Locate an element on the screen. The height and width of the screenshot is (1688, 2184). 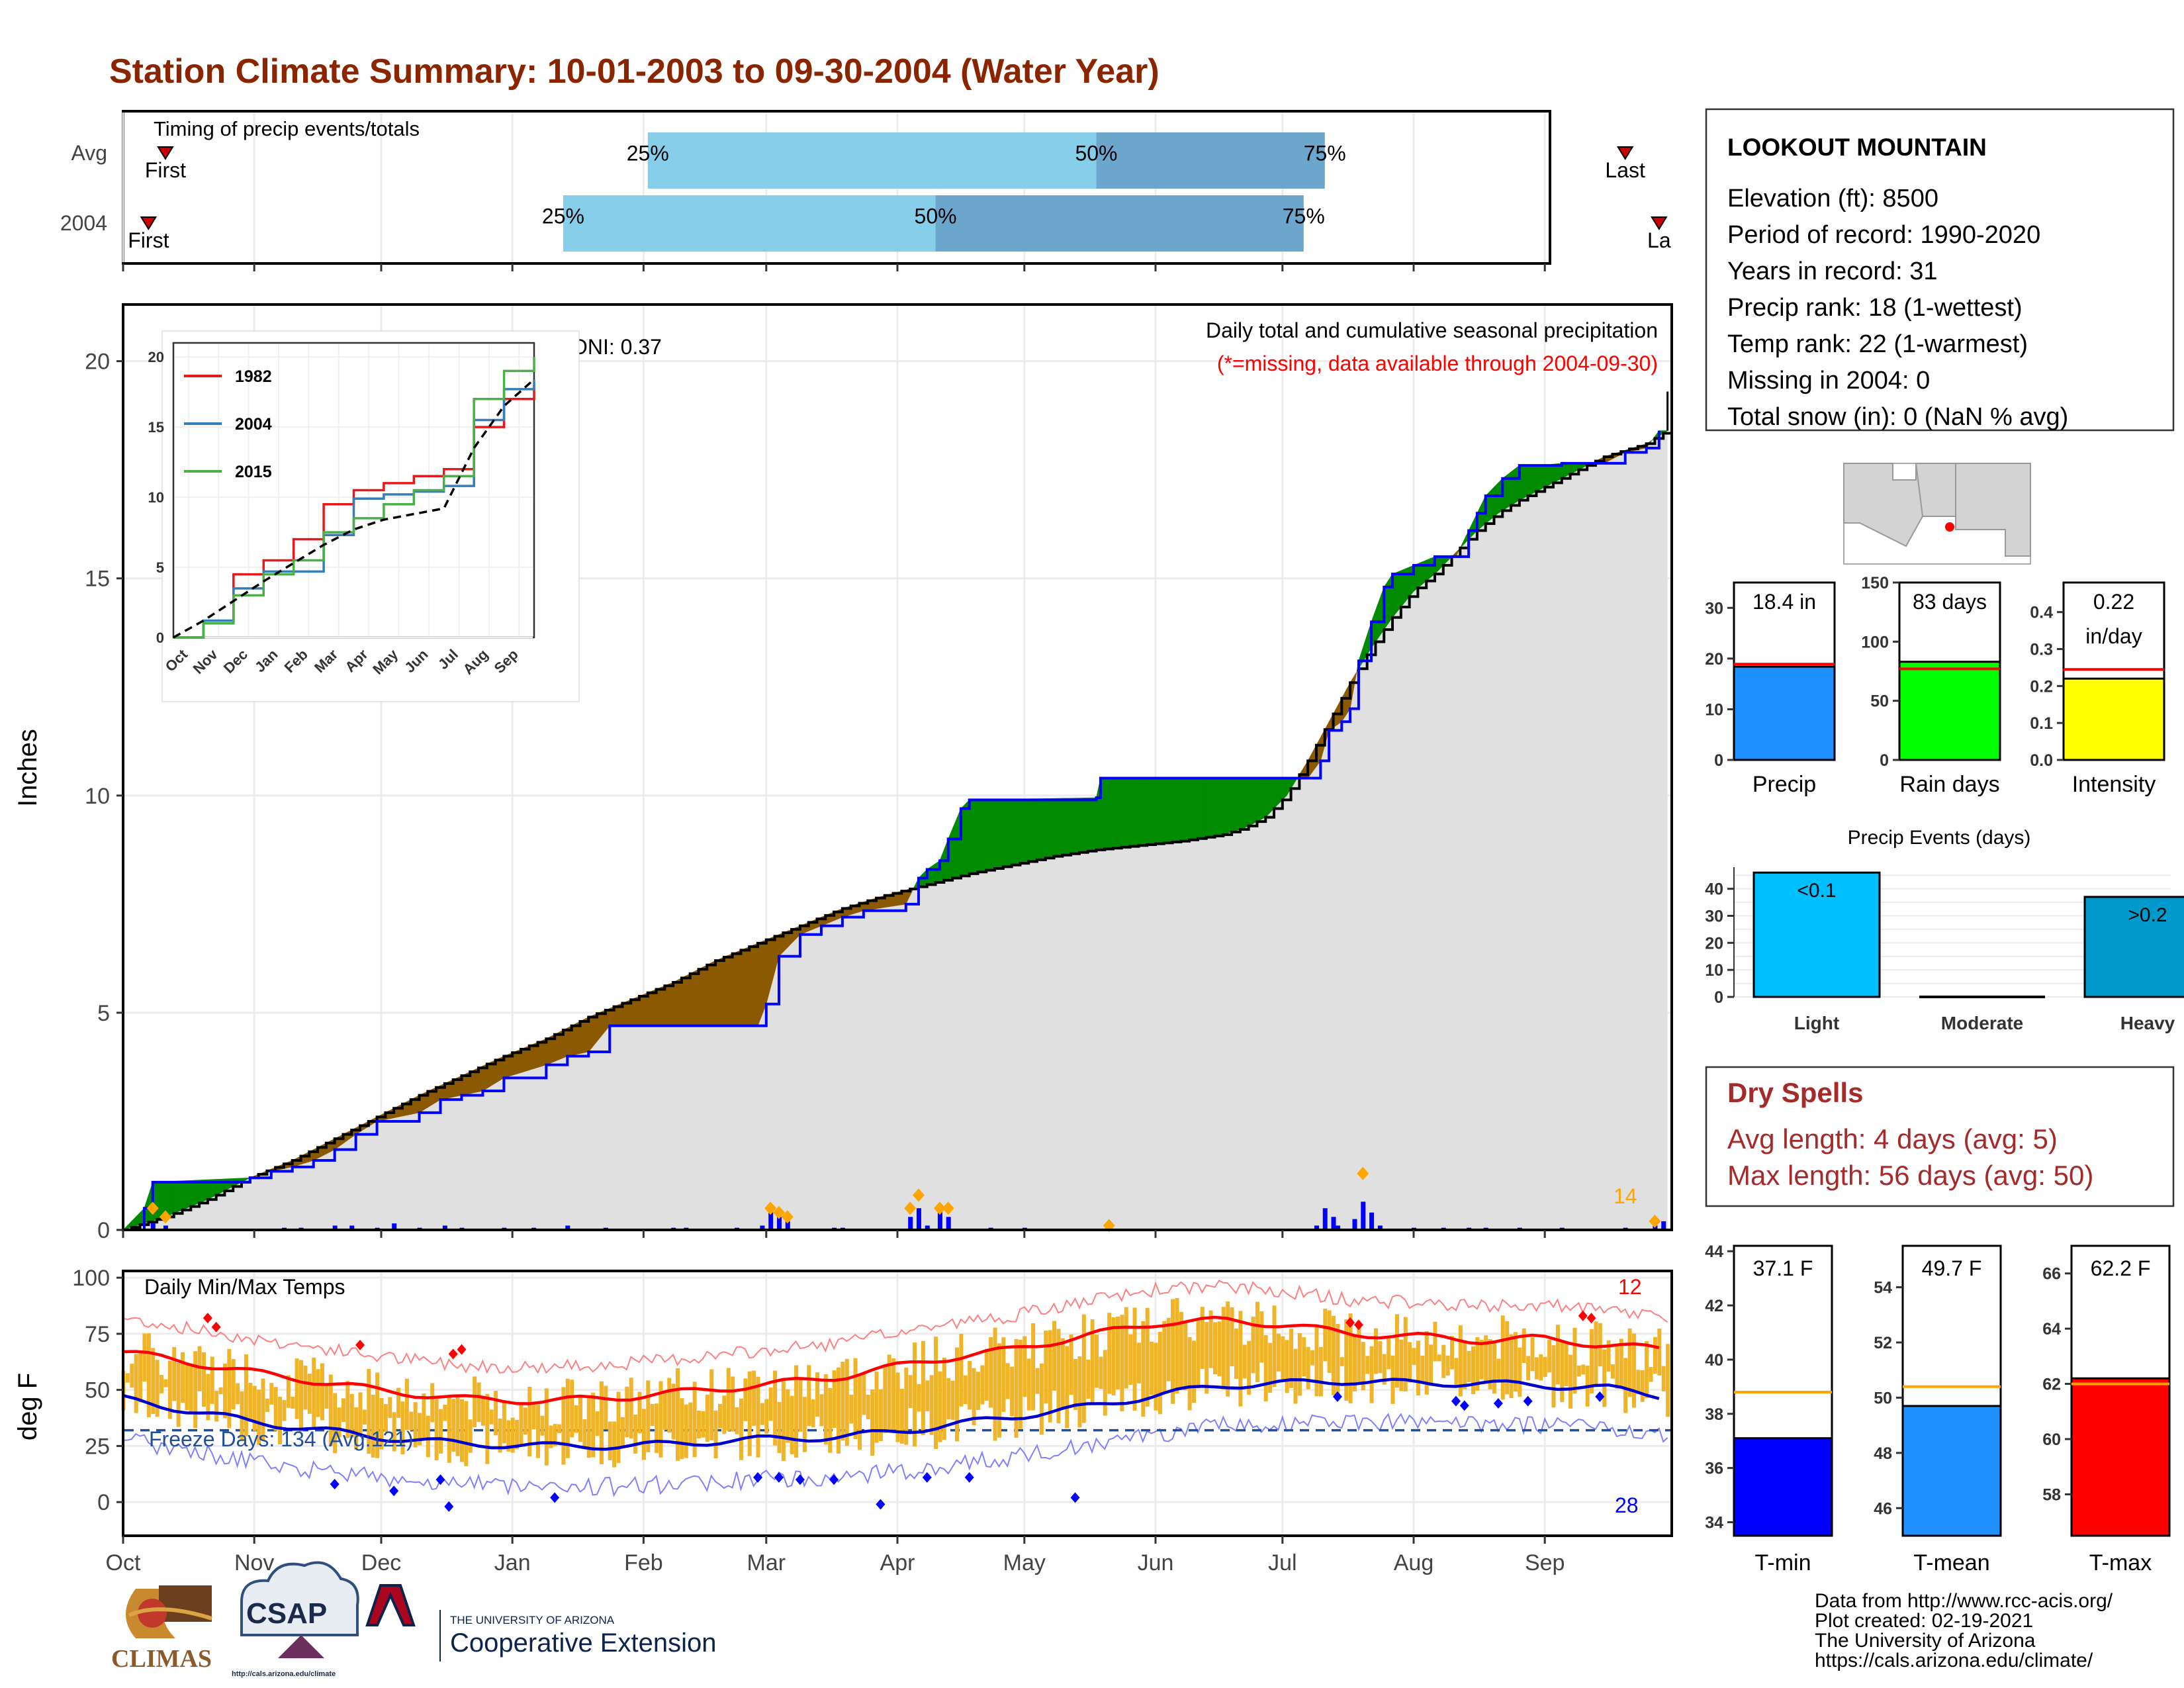
inset-series-line is located at coordinates (354, 498).